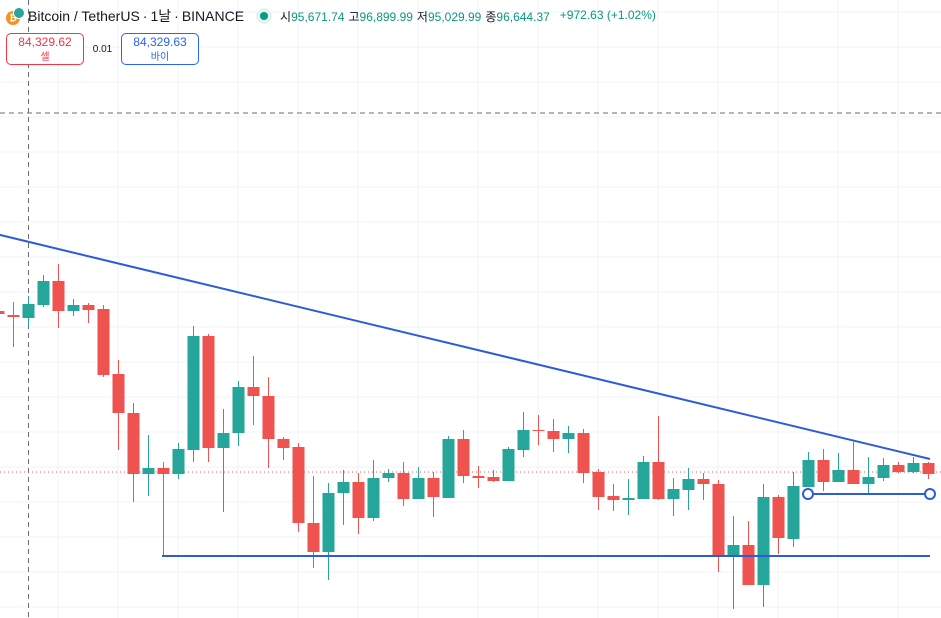  Describe the element at coordinates (264, 16) in the screenshot. I see `market-status-icon` at that location.